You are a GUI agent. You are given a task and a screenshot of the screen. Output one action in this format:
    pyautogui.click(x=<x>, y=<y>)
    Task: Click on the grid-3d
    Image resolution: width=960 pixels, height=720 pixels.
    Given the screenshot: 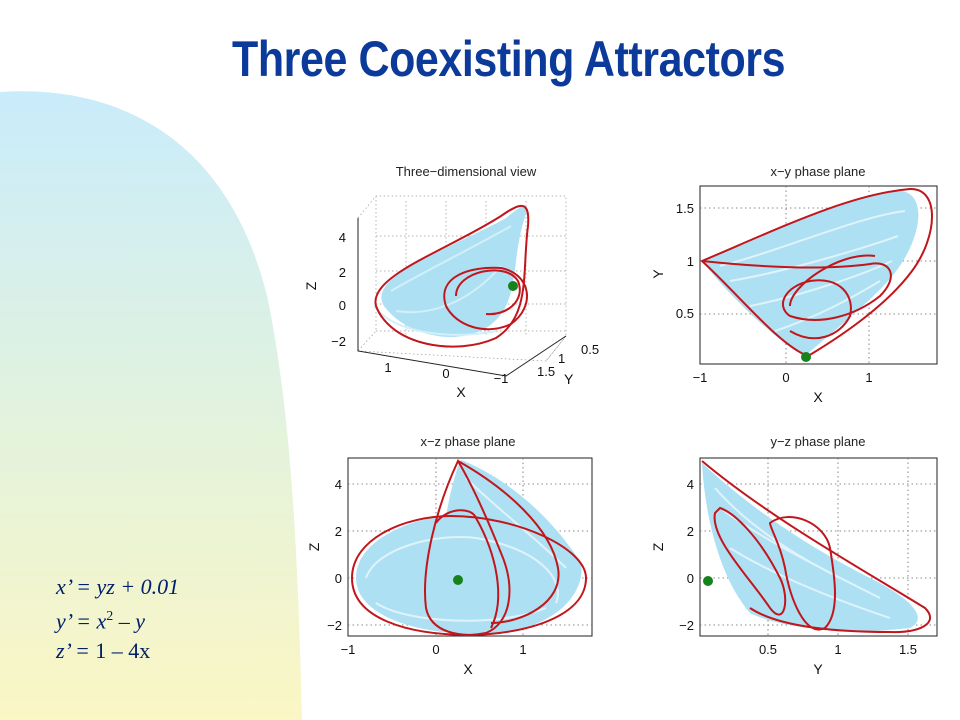 What is the action you would take?
    pyautogui.click(x=462, y=278)
    